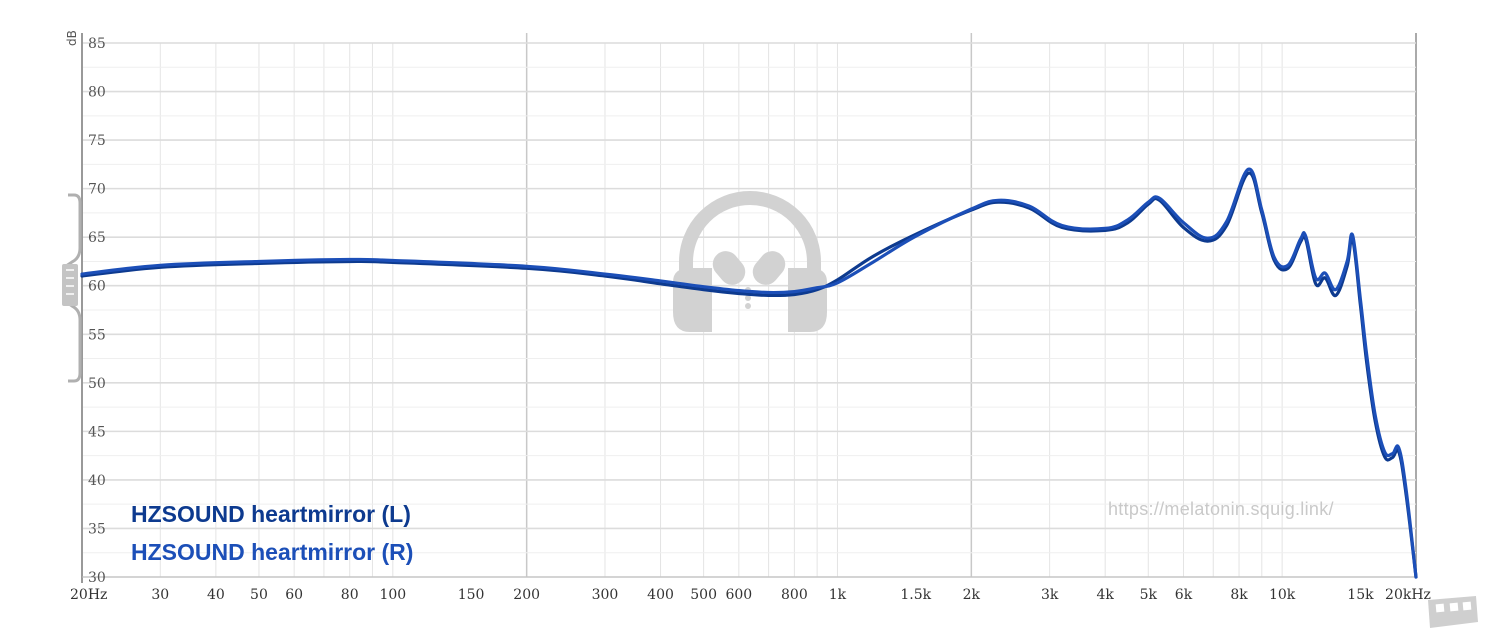 The height and width of the screenshot is (640, 1490). I want to click on site-badge-icon, so click(1453, 612).